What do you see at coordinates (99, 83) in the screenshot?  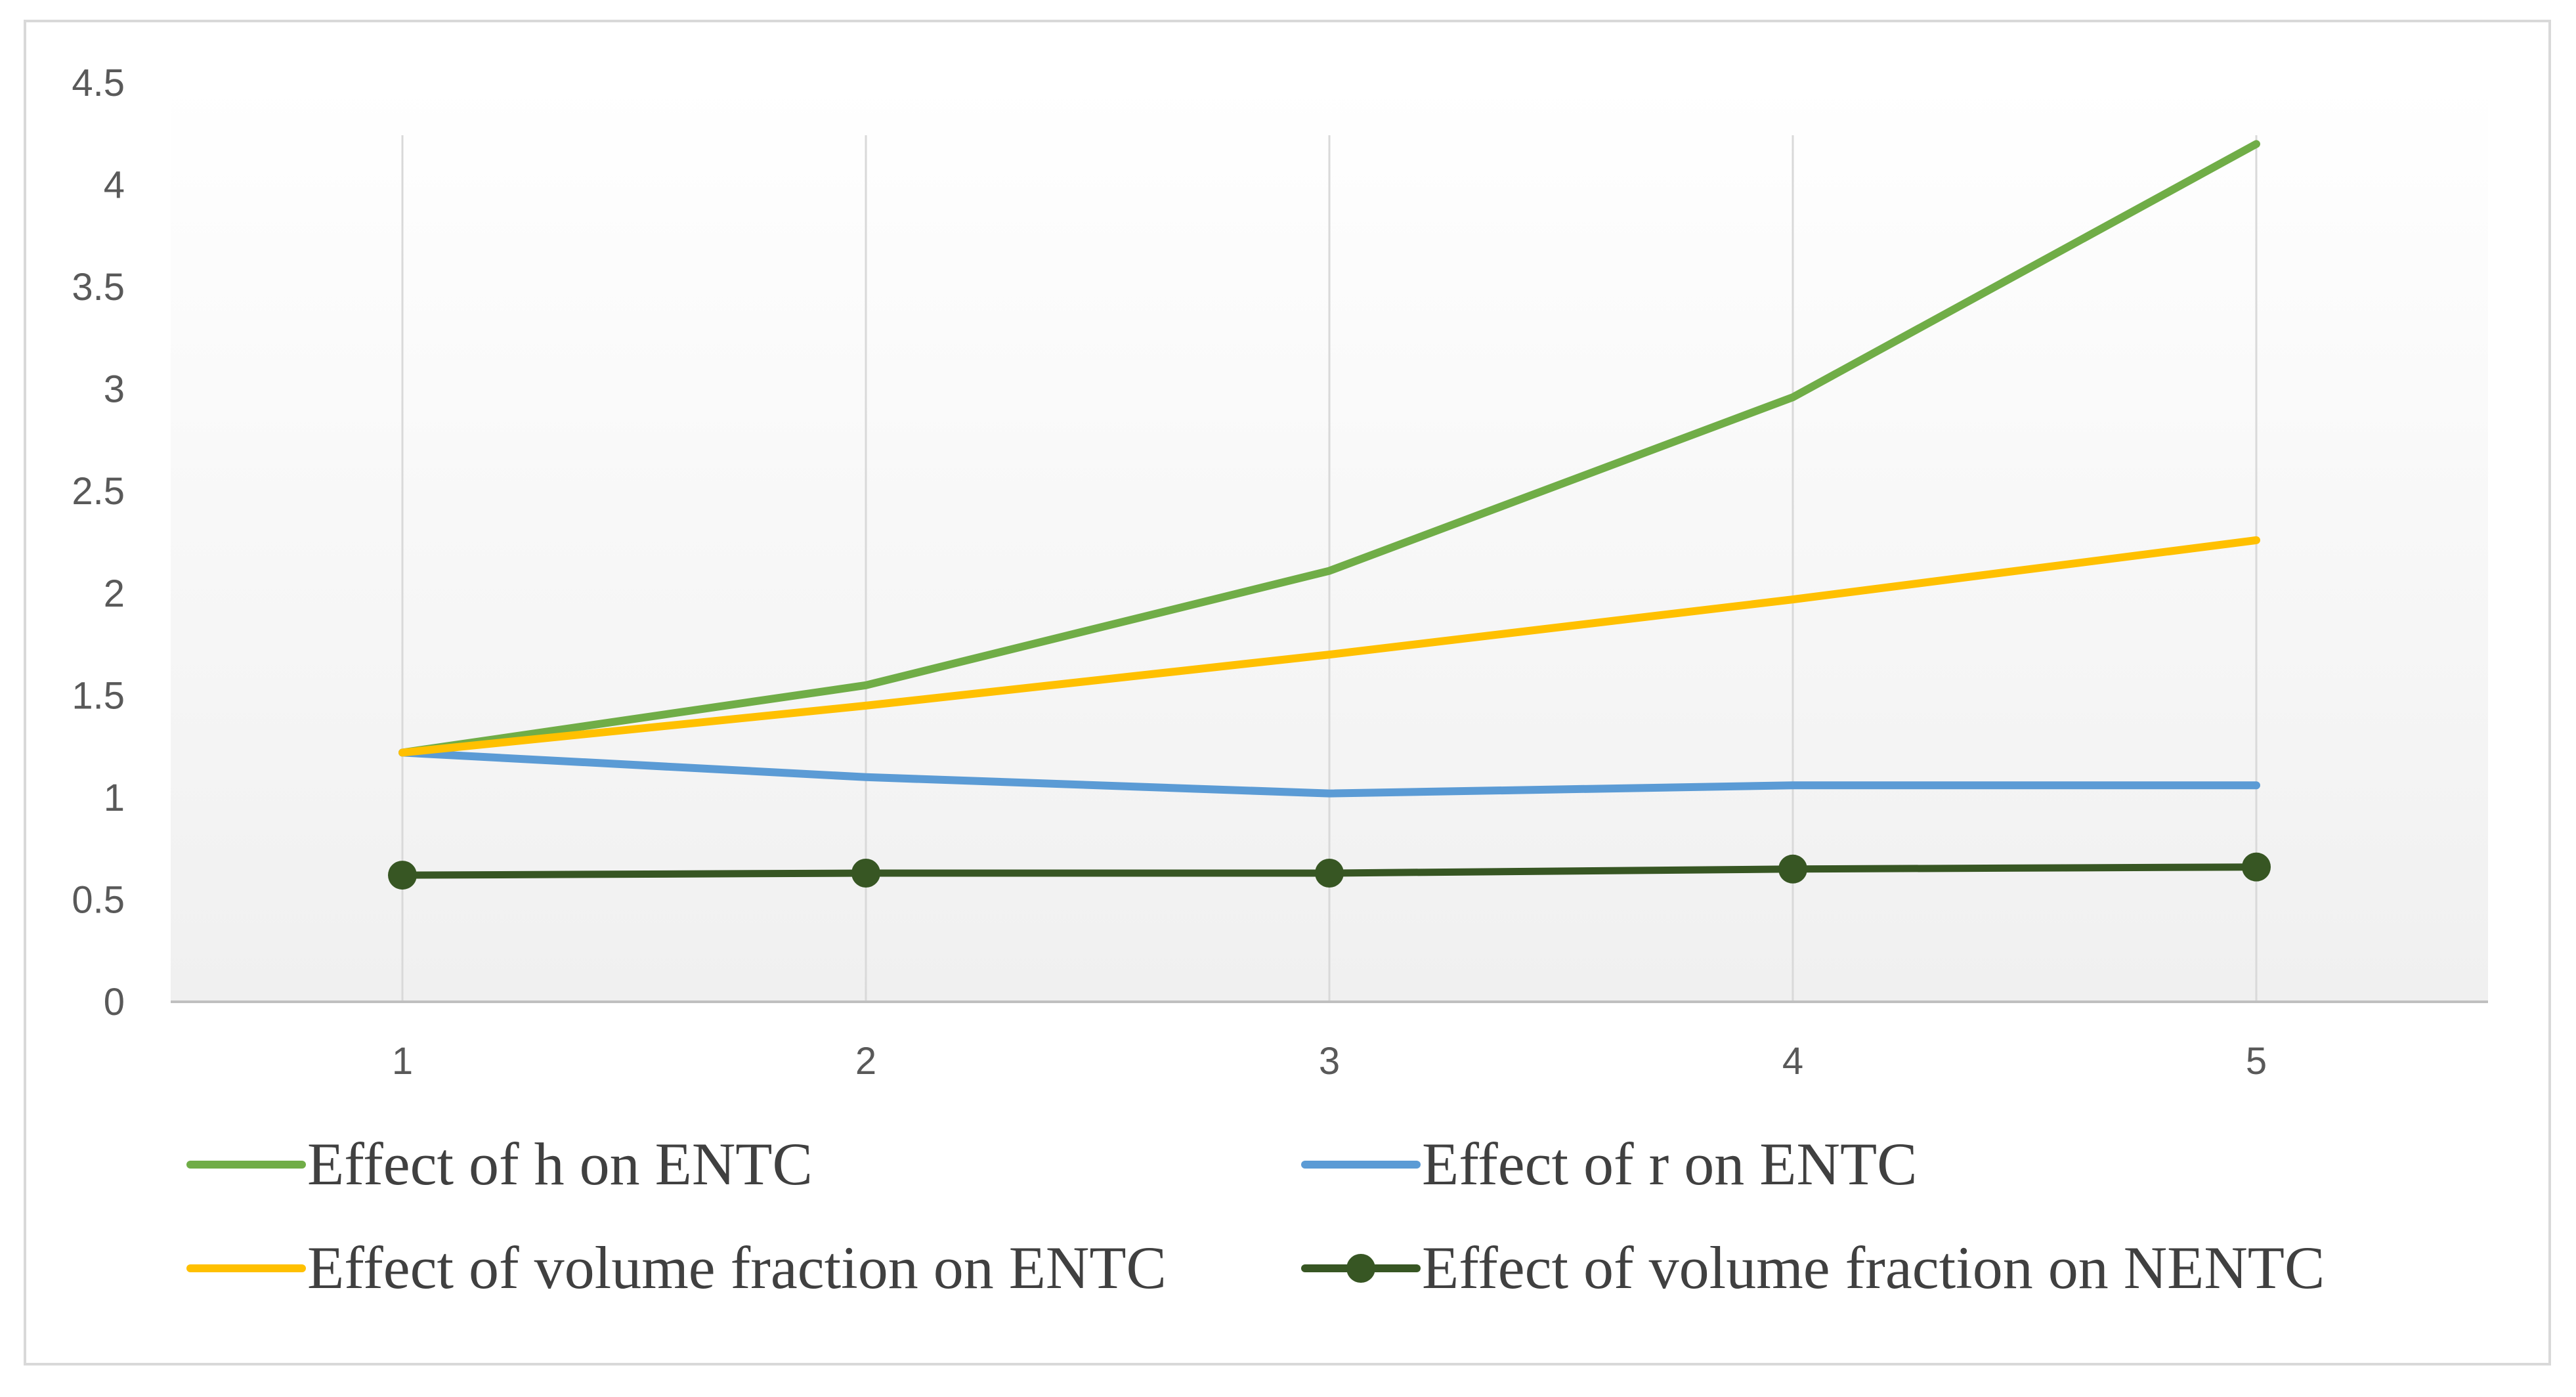 I see `y-tick-label: 4.5` at bounding box center [99, 83].